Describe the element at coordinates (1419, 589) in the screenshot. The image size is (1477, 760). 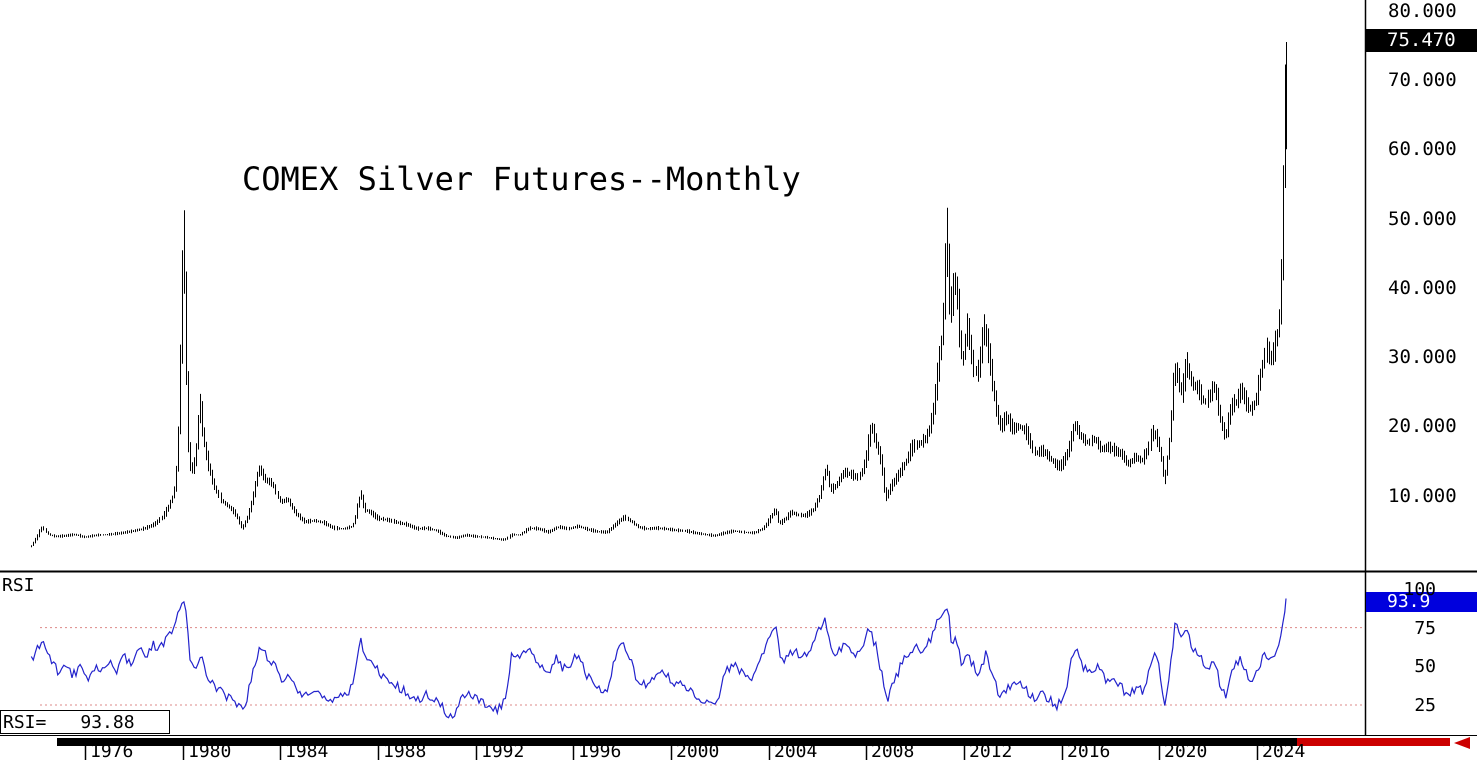
I see `rsi-axis-label: 100` at that location.